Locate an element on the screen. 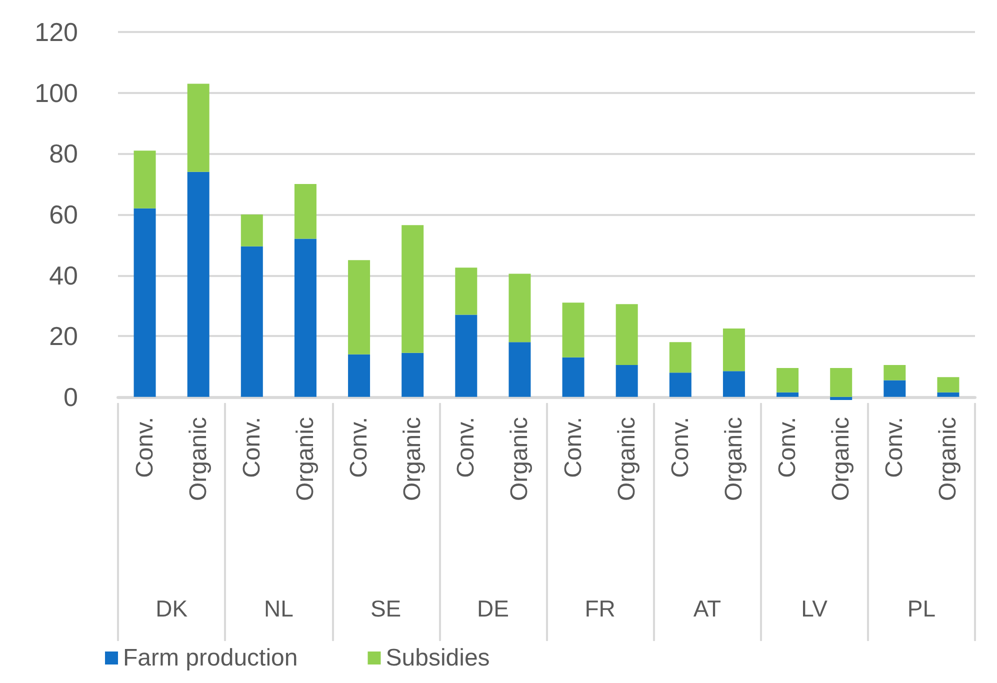  text: DE is located at coordinates (492, 609).